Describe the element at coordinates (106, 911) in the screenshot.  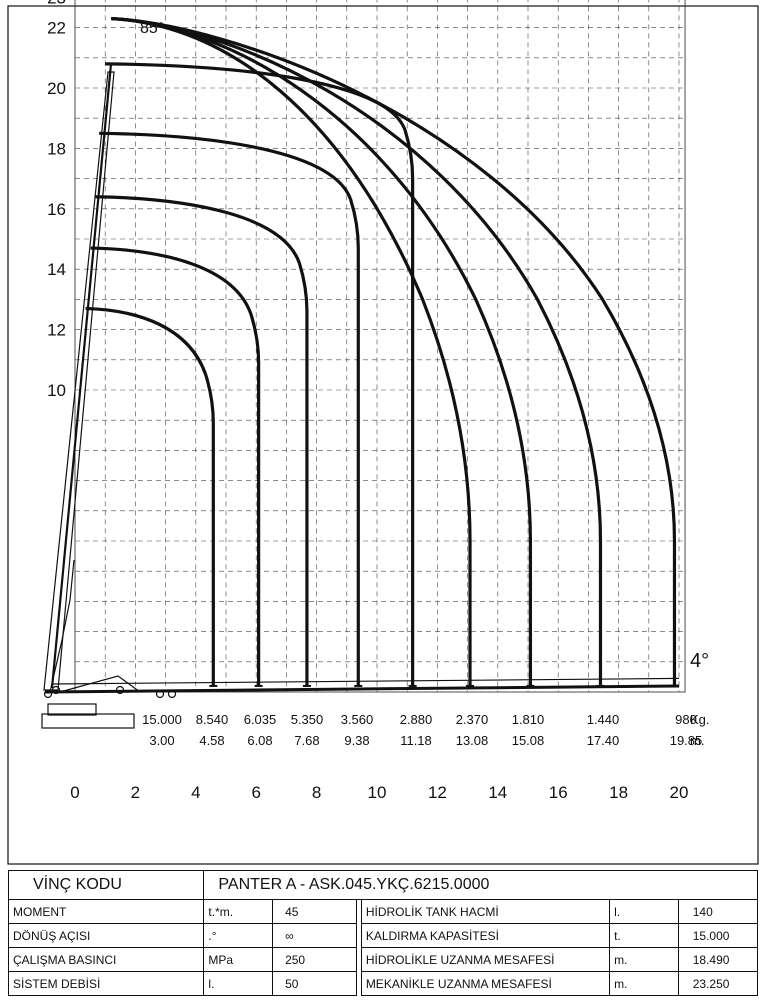
I see `spec-label: MOMENT` at that location.